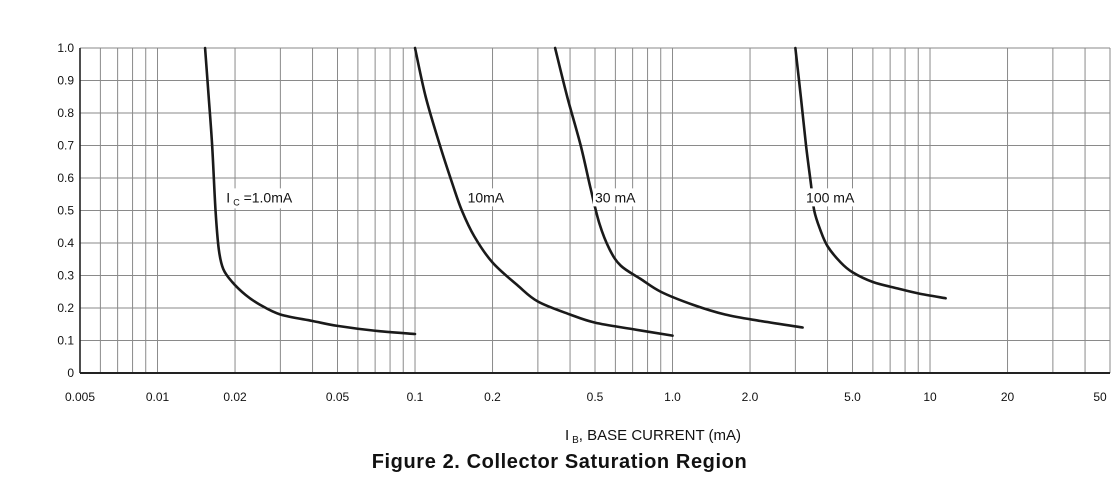 The height and width of the screenshot is (479, 1119). I want to click on y-tick-labels: 0 0.1 0.2 0.3 0.4 0.5 0.6 0.7 0.8 0.9 1.0, so click(65, 210).